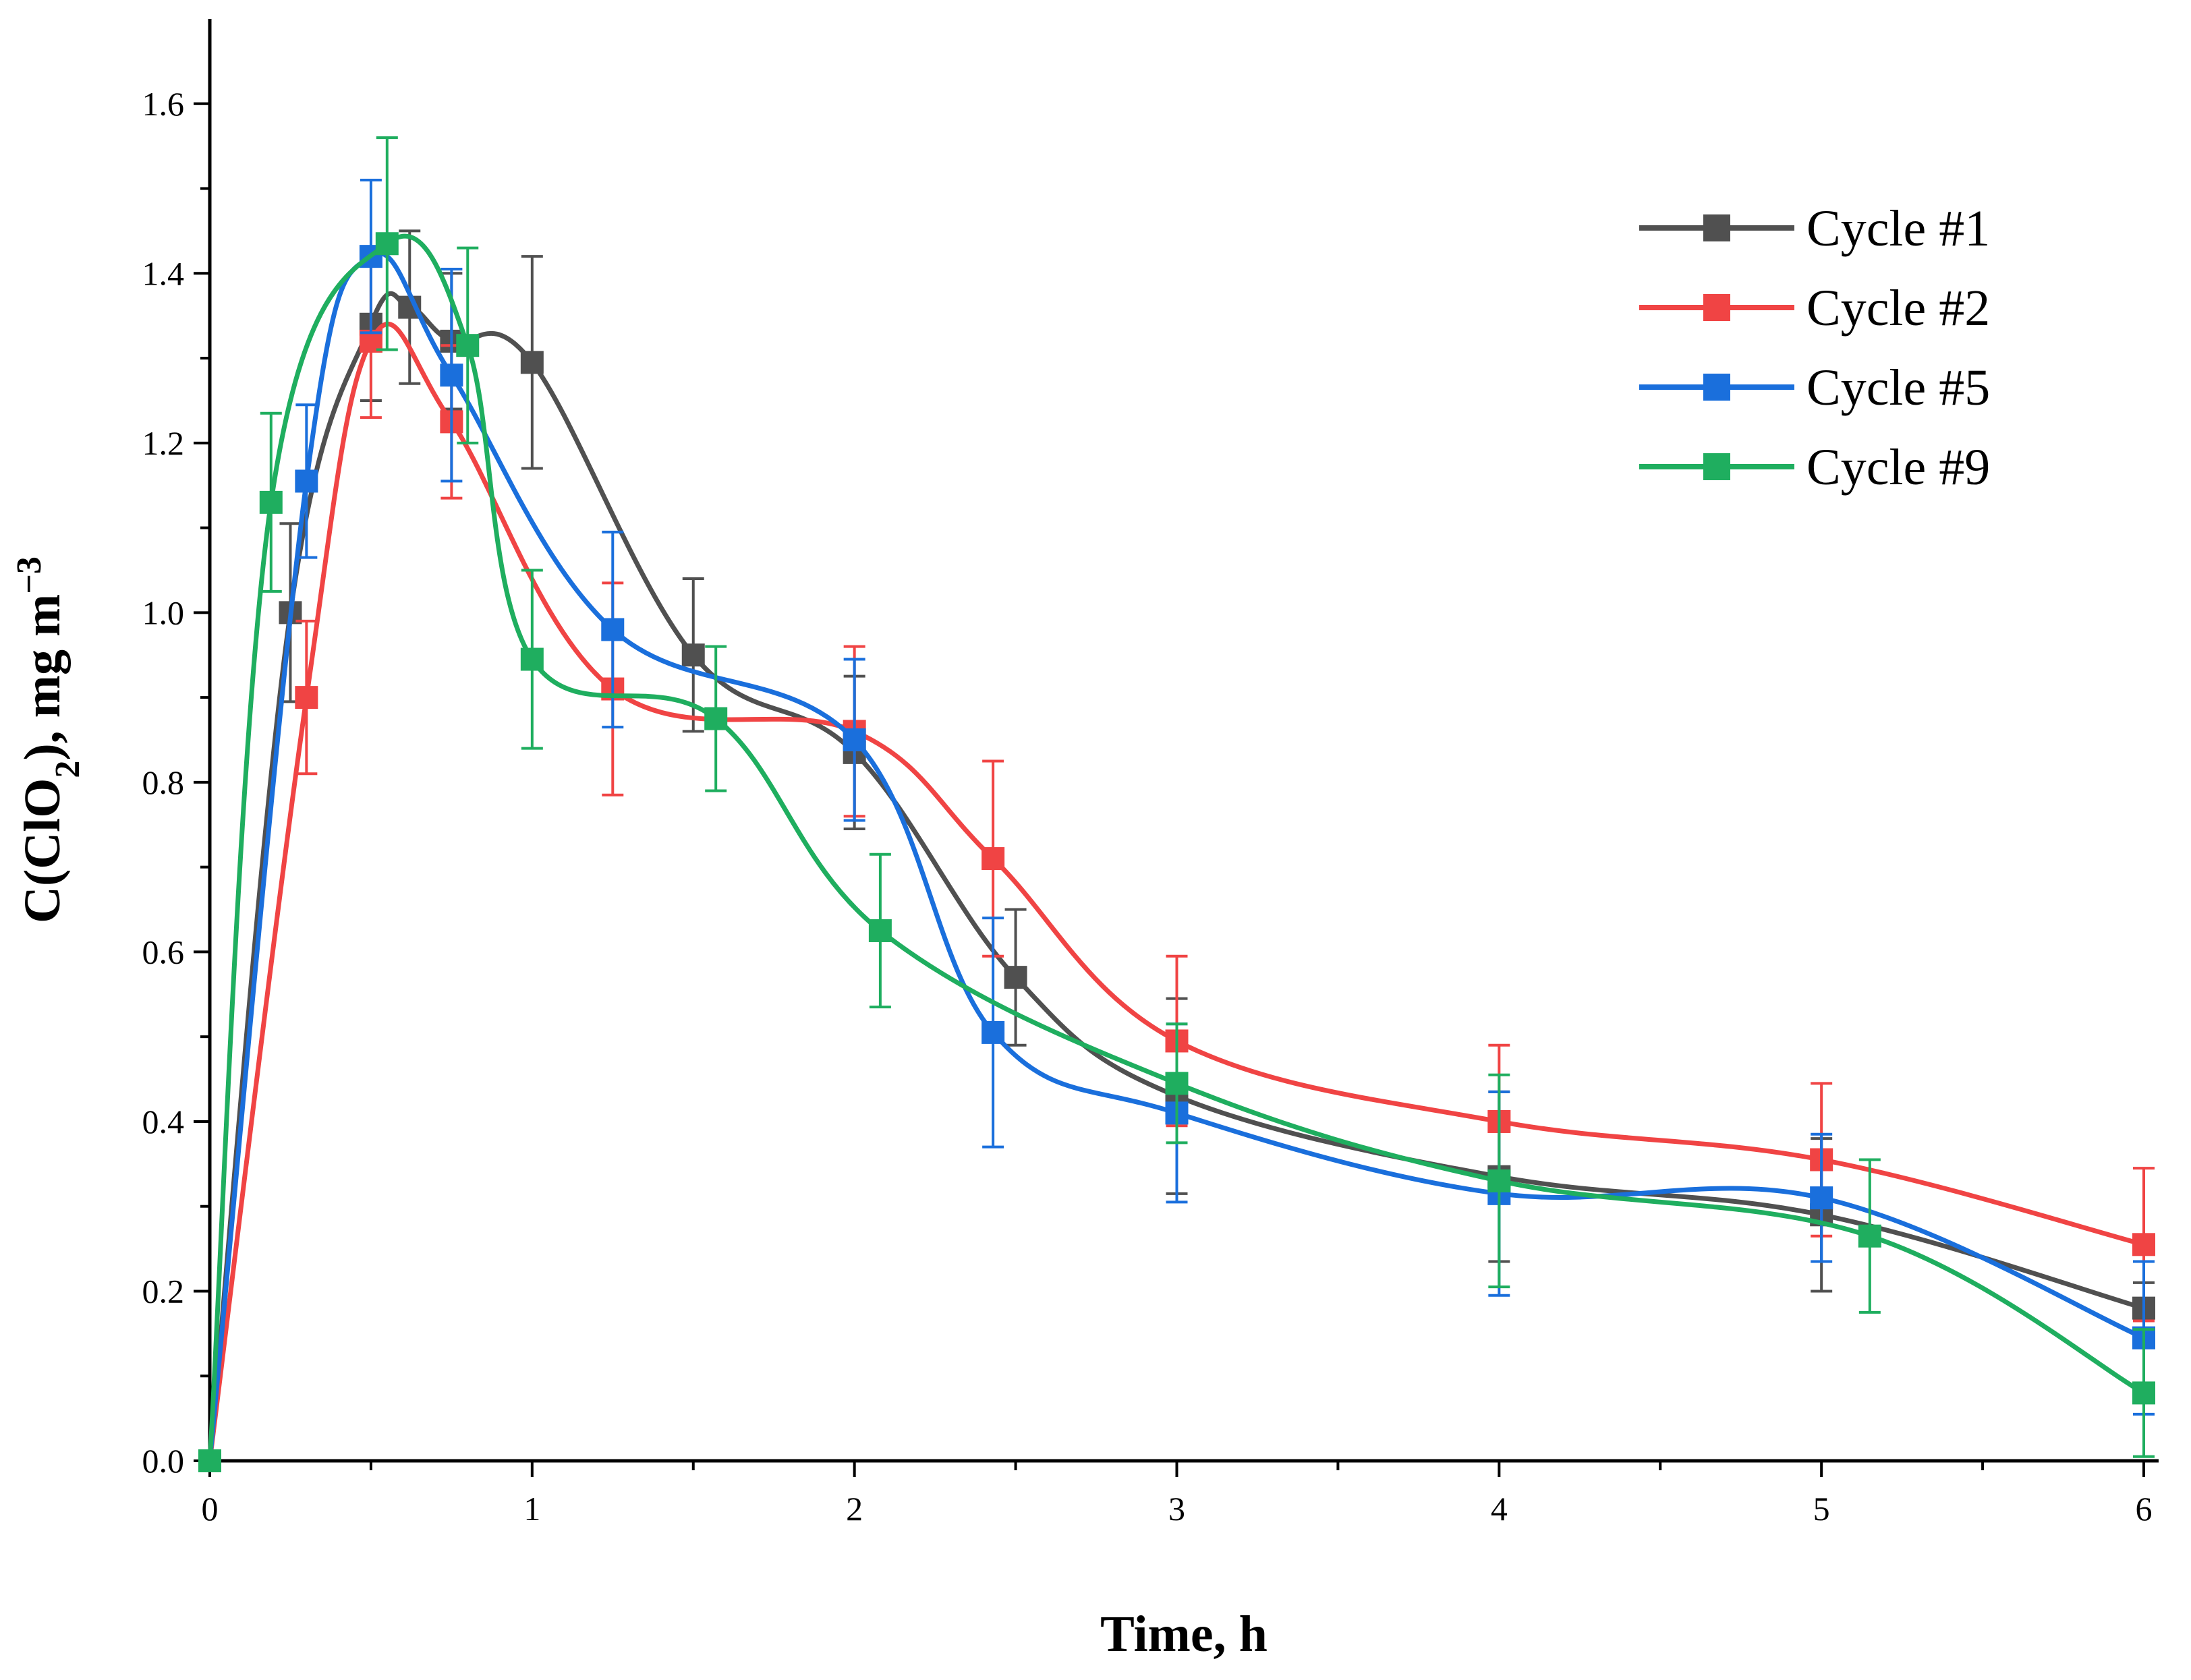 The height and width of the screenshot is (1680, 2191). What do you see at coordinates (854, 1509) in the screenshot?
I see `x-tick-label: 2` at bounding box center [854, 1509].